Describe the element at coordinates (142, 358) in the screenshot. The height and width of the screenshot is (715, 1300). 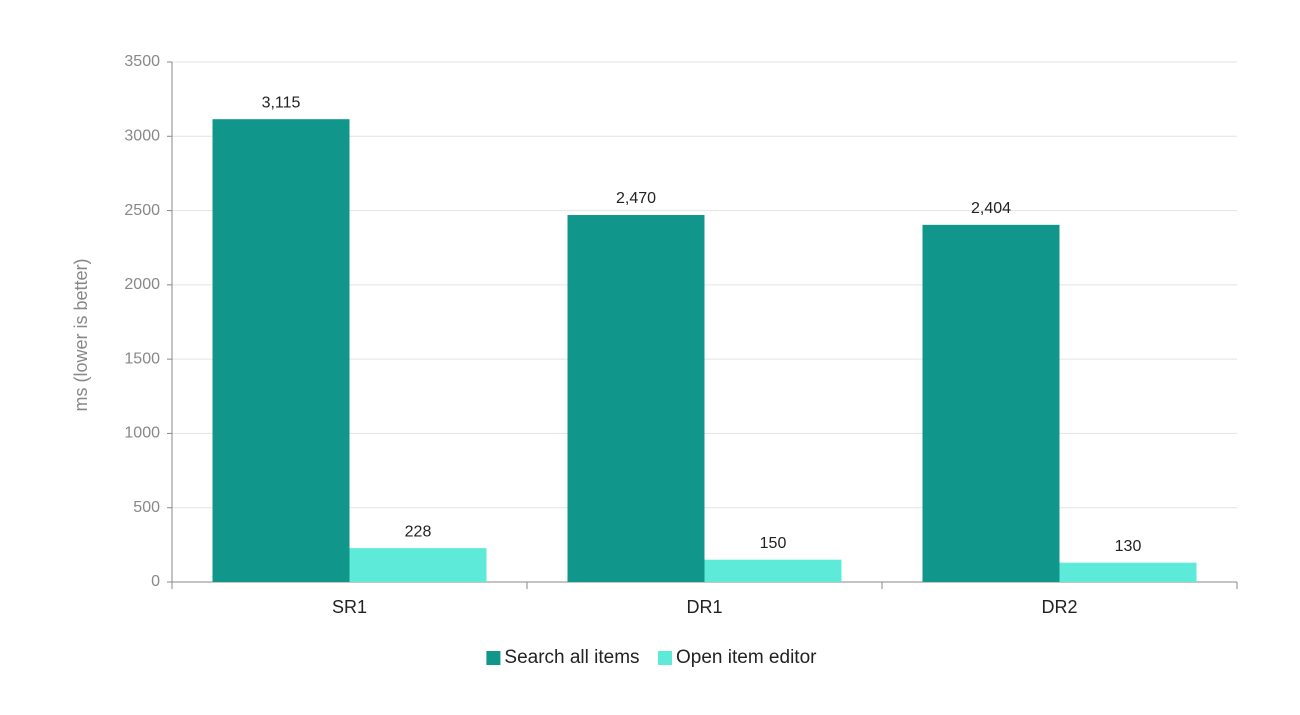
I see `y-tick-label: 1500` at that location.